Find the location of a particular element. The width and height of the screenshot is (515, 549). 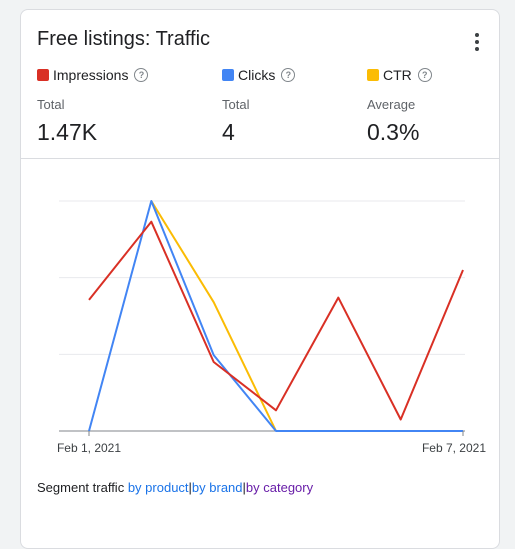

x-tick-label: Feb 7, 2021 is located at coordinates (454, 448).